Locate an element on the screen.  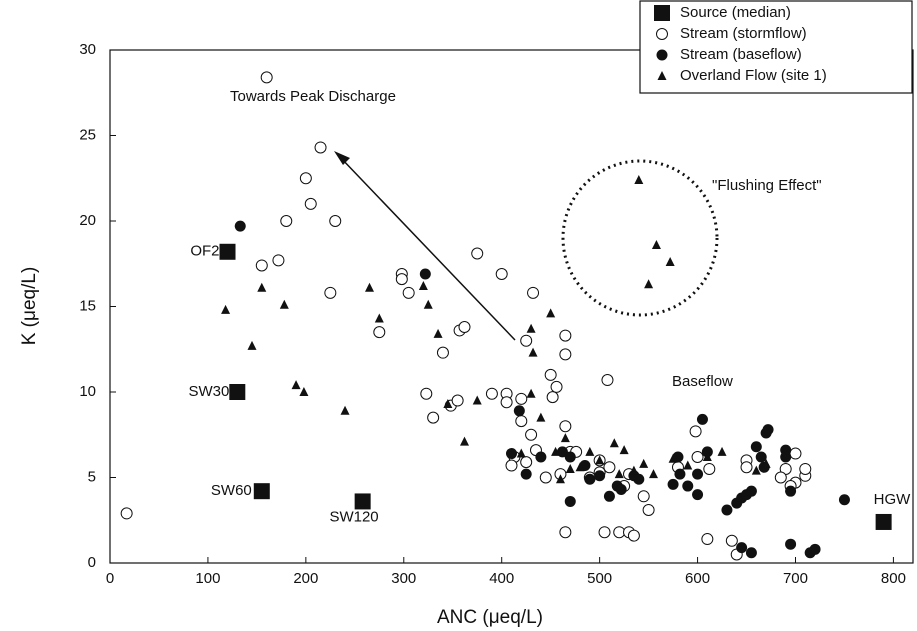
legend-label: Source (median) is located at coordinates (735, 12).